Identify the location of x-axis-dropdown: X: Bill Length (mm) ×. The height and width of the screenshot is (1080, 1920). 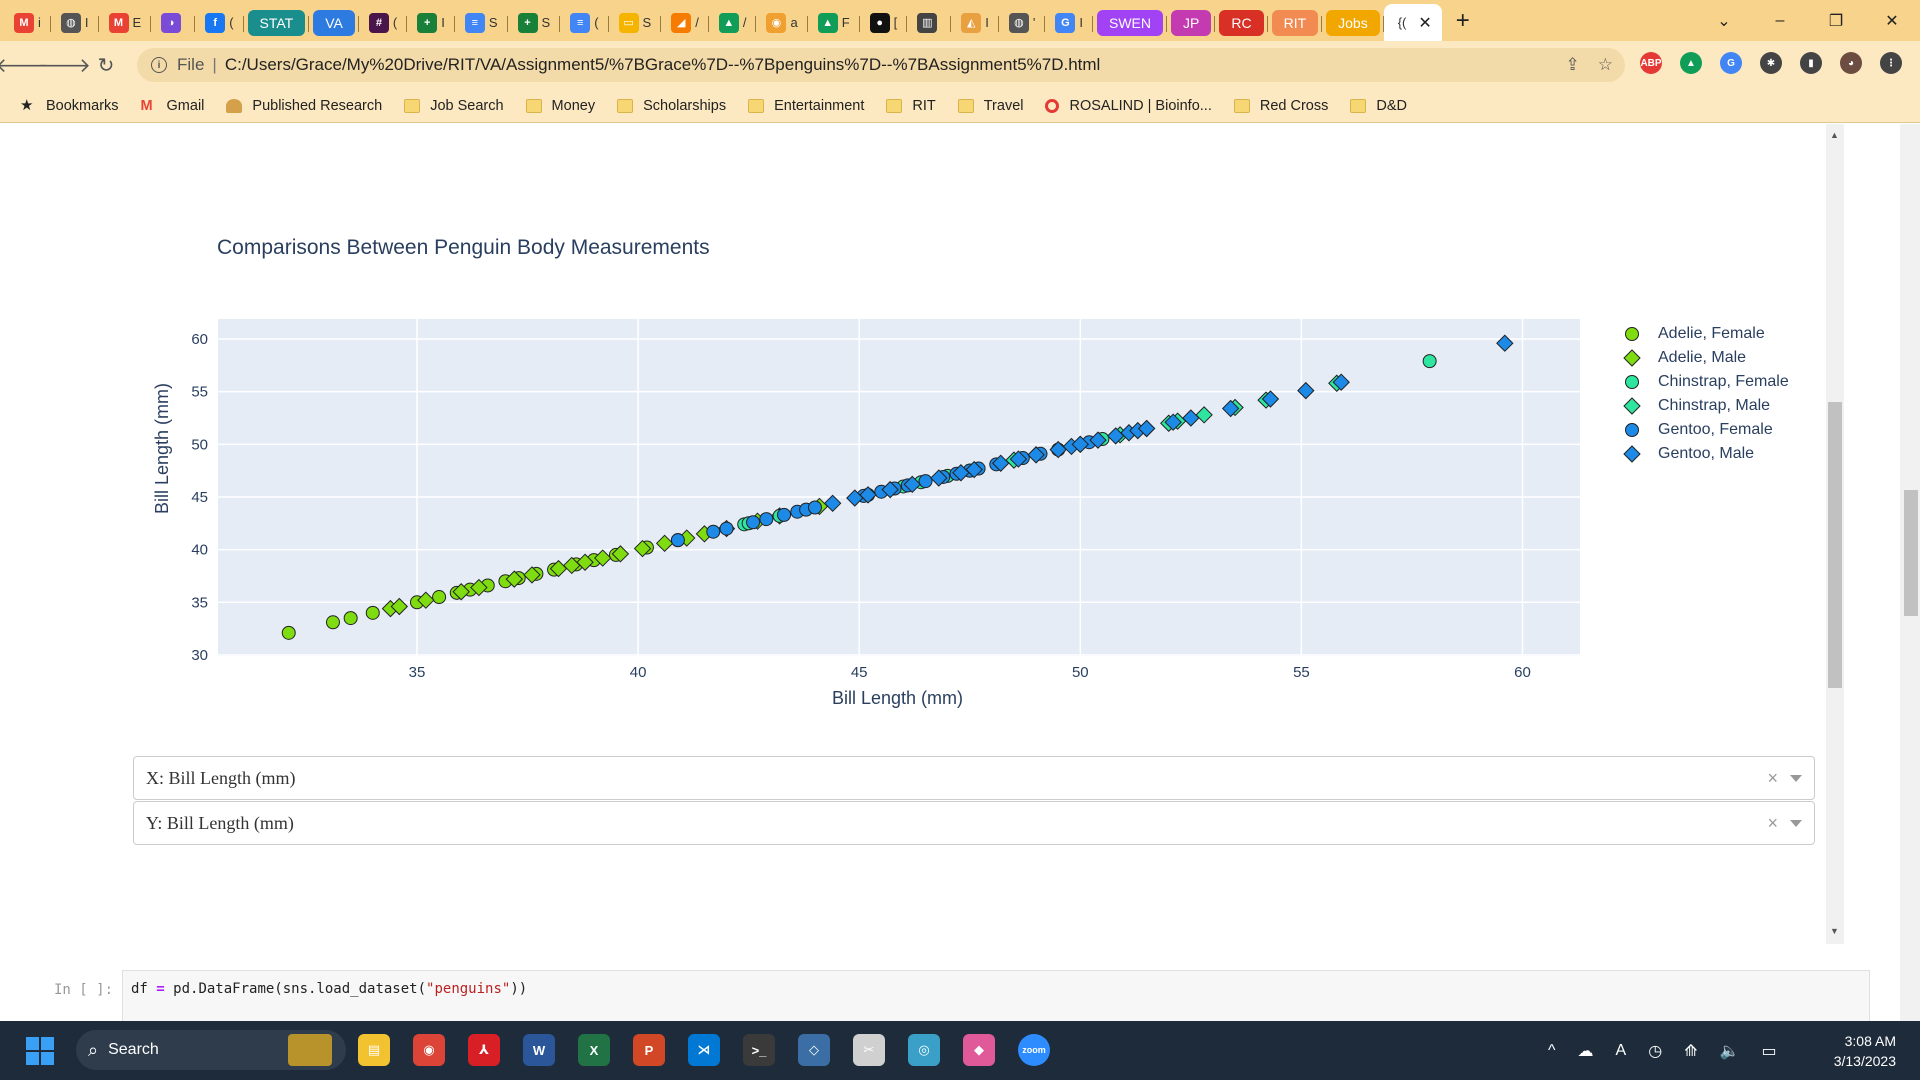
(974, 778).